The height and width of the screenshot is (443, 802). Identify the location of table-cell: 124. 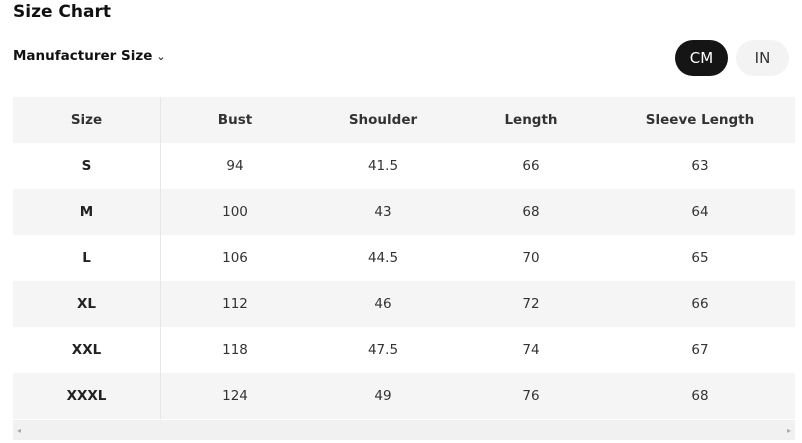
(235, 396).